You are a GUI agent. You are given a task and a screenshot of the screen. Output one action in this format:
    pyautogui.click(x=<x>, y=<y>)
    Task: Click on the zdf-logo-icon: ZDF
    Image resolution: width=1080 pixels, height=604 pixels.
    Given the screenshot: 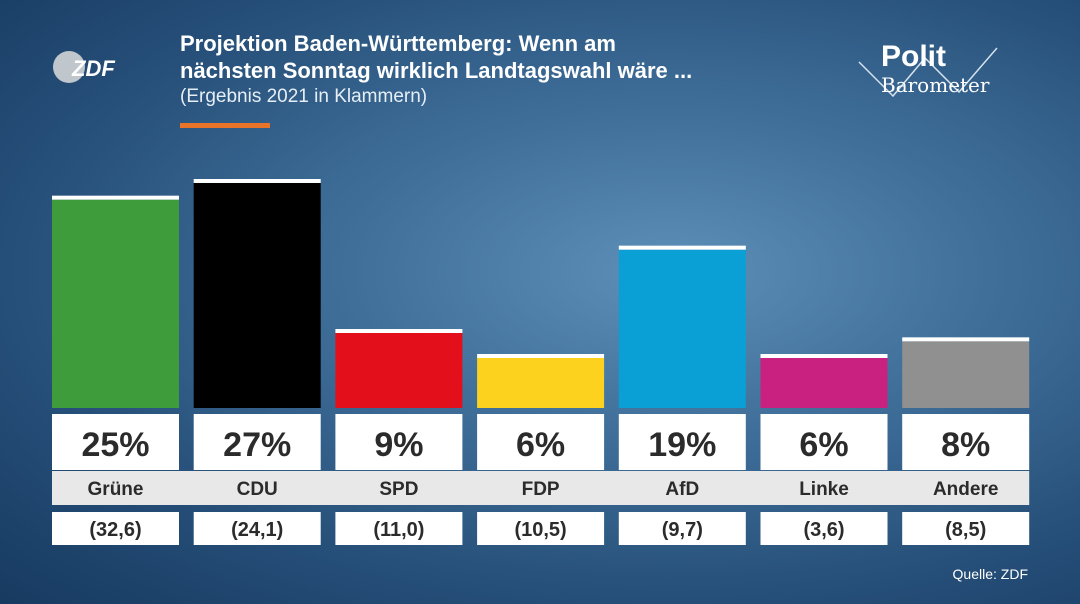 What is the action you would take?
    pyautogui.click(x=84, y=67)
    